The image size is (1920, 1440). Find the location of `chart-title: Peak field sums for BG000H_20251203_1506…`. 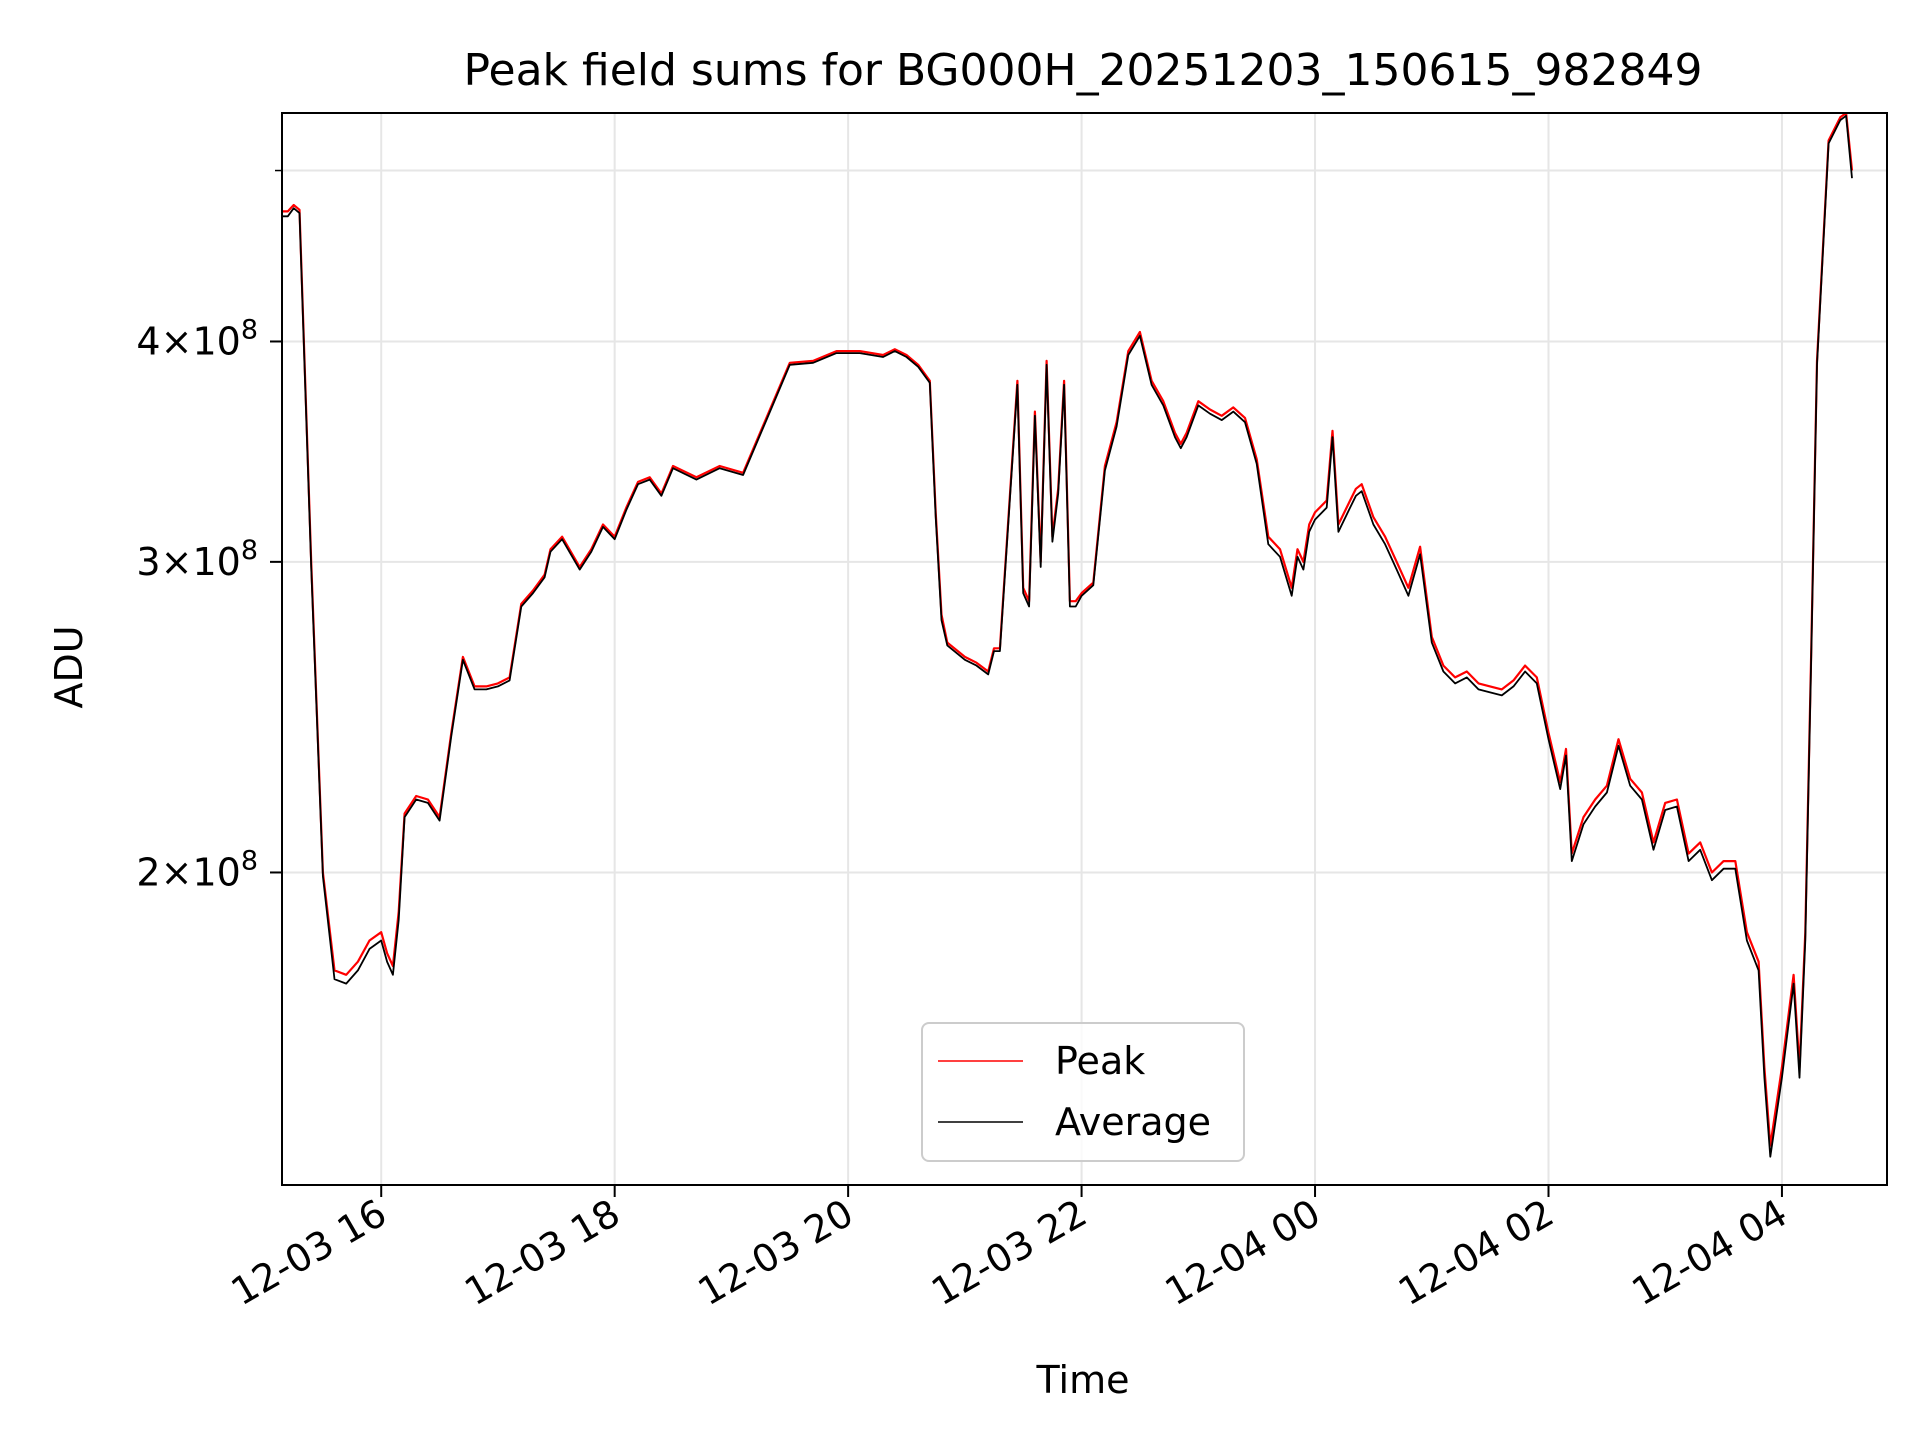

chart-title: Peak field sums for BG000H_20251203_1506… is located at coordinates (1083, 70).